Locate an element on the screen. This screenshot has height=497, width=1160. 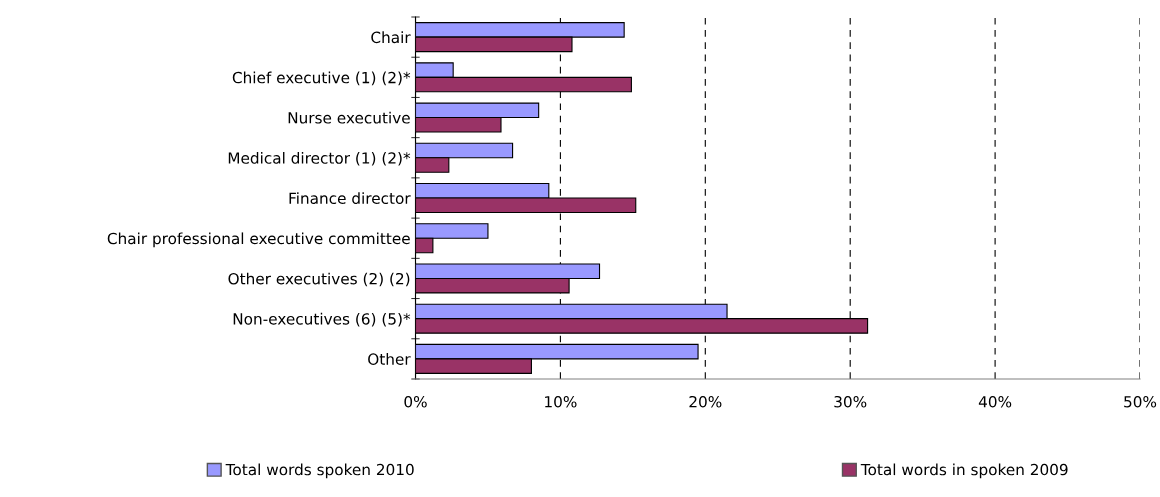
y-tick-label: Chief executive (1) (2)* is located at coordinates (321, 78).